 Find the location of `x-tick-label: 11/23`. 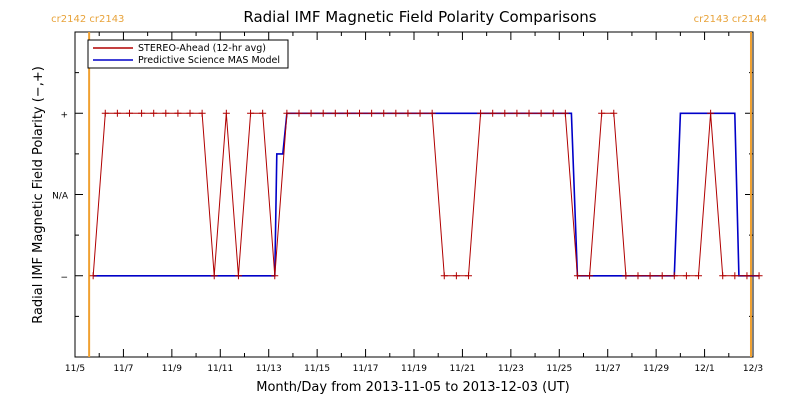

x-tick-label: 11/23 is located at coordinates (511, 369).